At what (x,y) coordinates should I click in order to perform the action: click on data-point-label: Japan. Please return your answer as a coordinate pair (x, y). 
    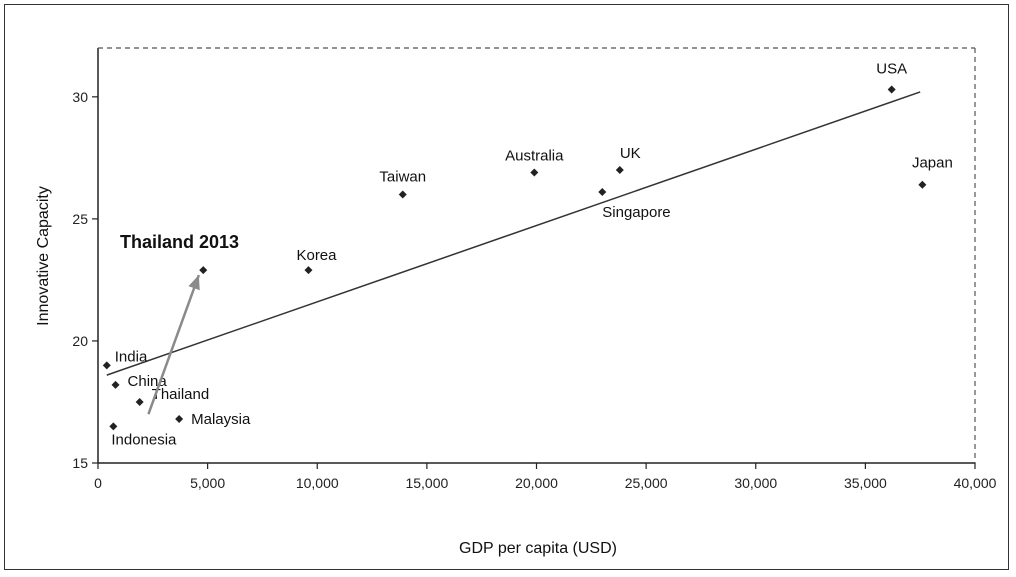
    Looking at the image, I should click on (932, 163).